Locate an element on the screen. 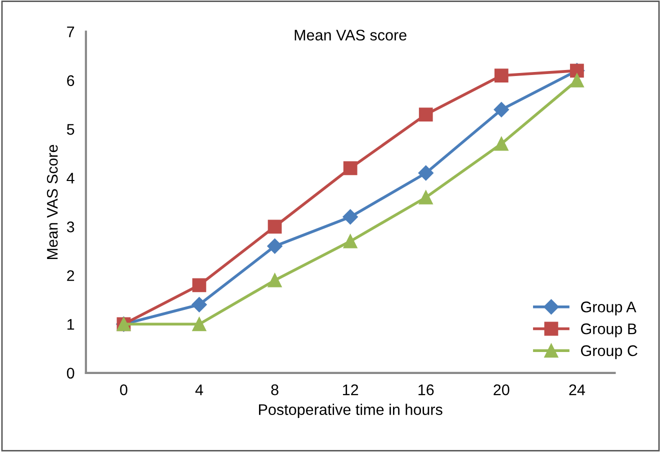  x-tick-label: 0 is located at coordinates (124, 390).